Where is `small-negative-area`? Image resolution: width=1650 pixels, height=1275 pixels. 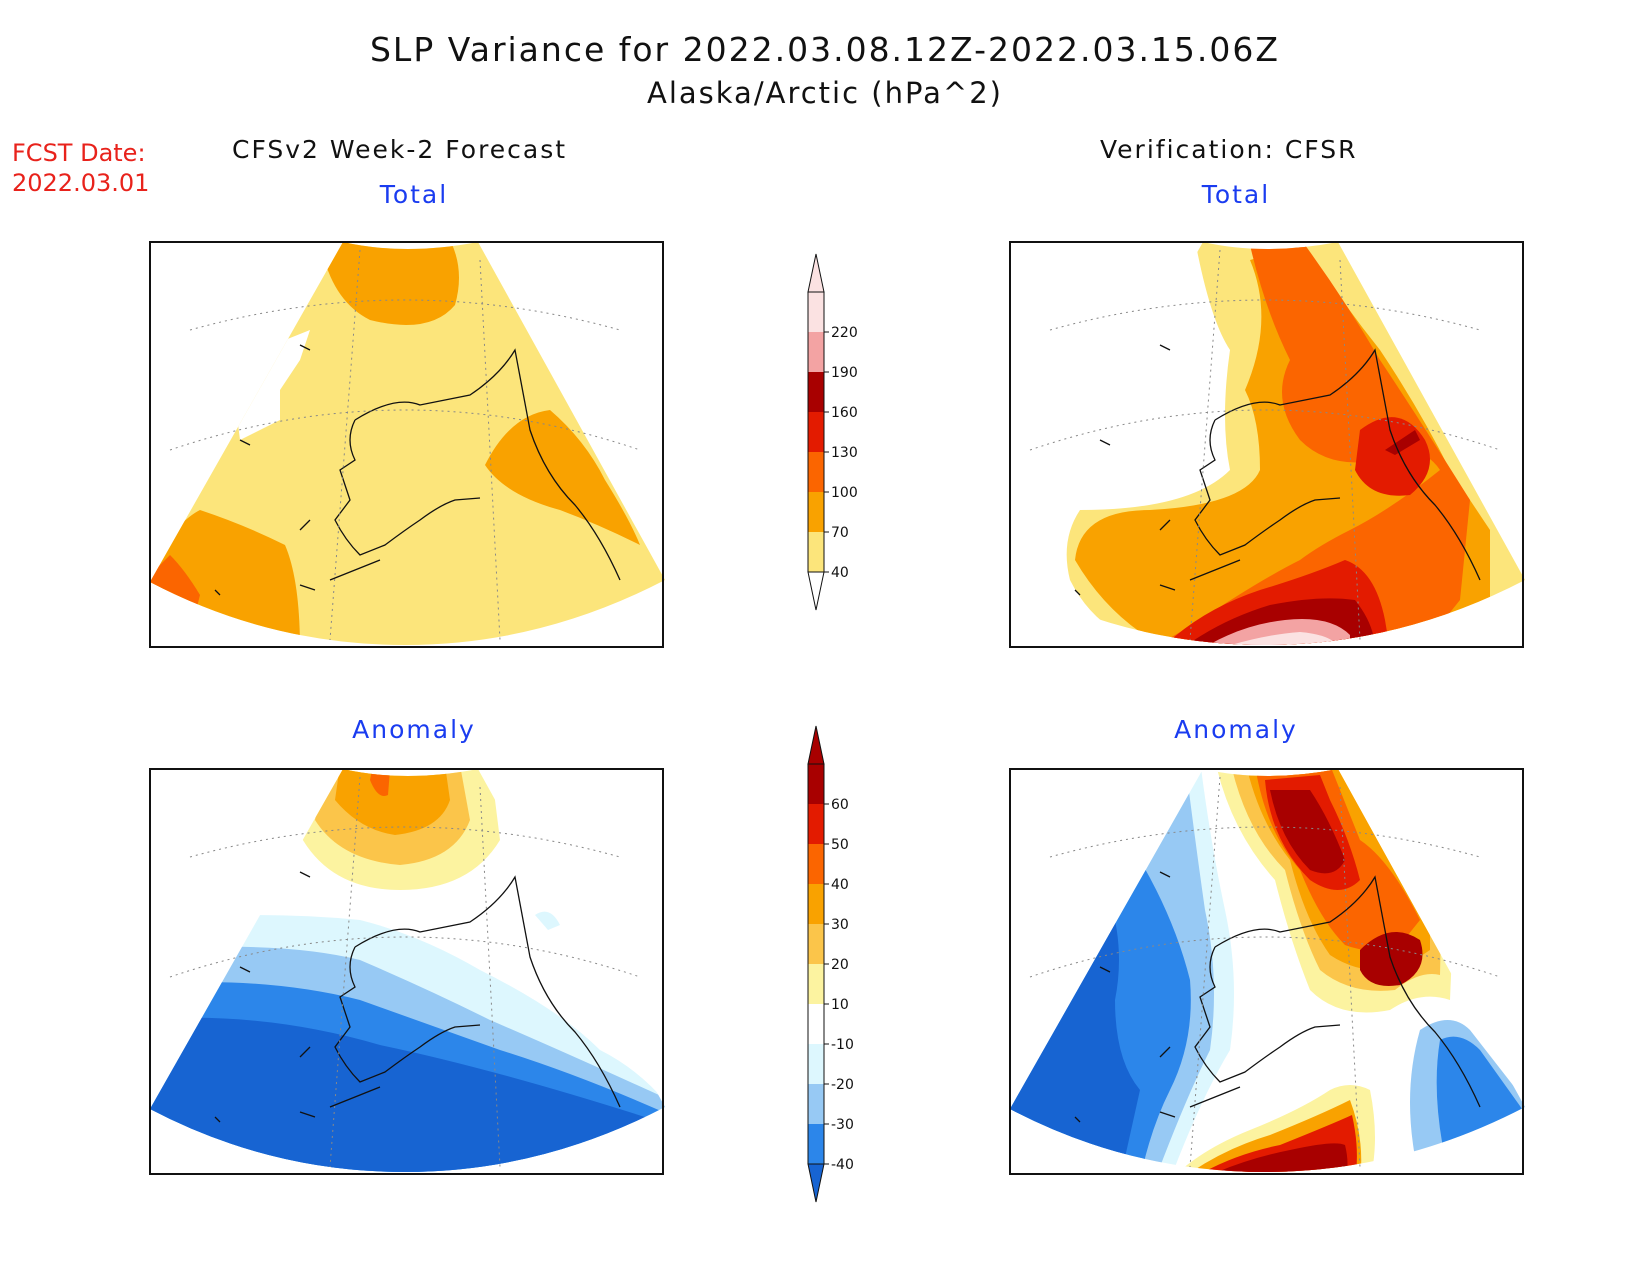
small-negative-area is located at coordinates (547, 920).